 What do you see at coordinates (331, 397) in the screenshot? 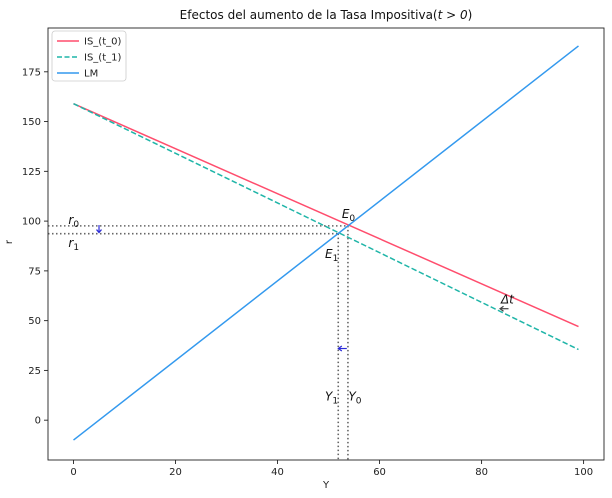
I see `annotation-4: Y1` at bounding box center [331, 397].